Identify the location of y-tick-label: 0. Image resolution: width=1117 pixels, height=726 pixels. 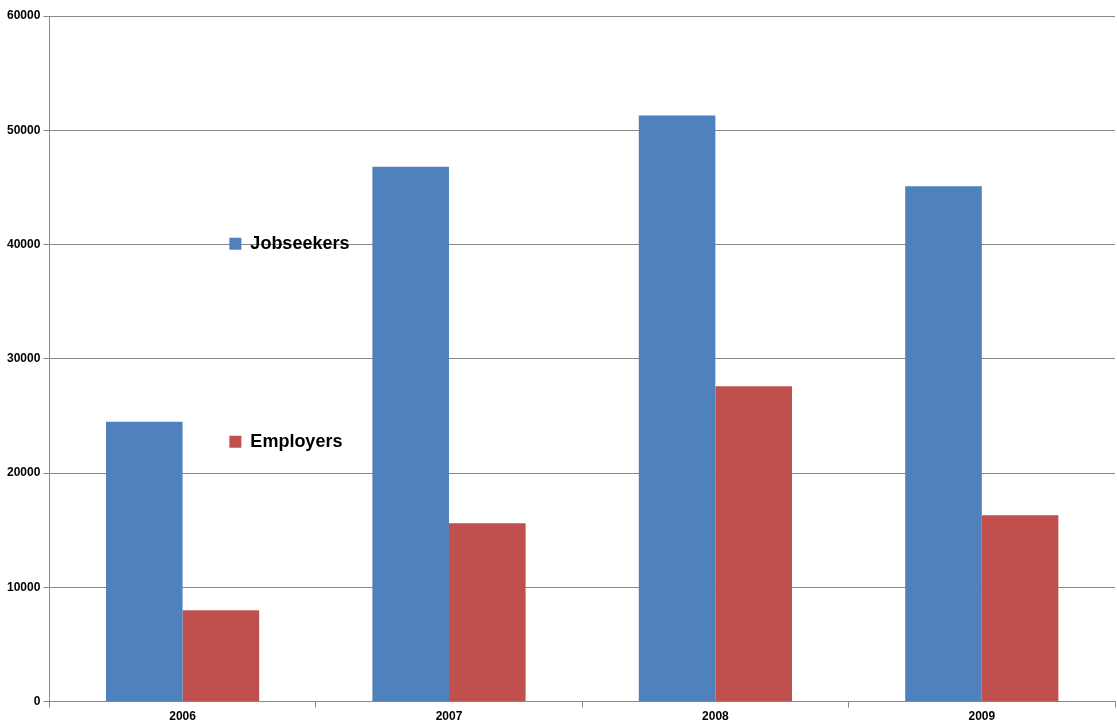
(37, 700).